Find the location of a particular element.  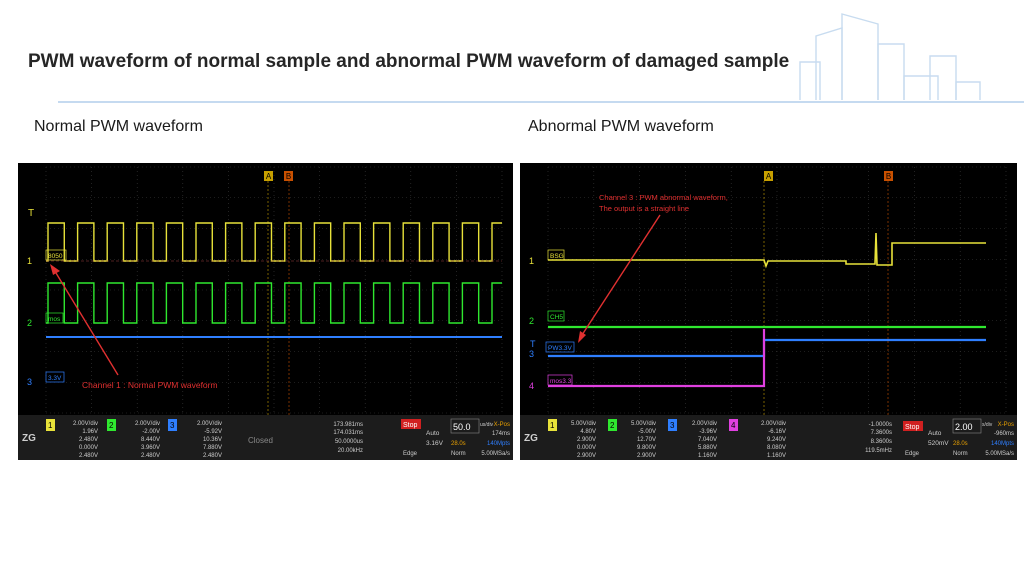

left-ch3-pos: -5.92V is located at coordinates (213, 432).